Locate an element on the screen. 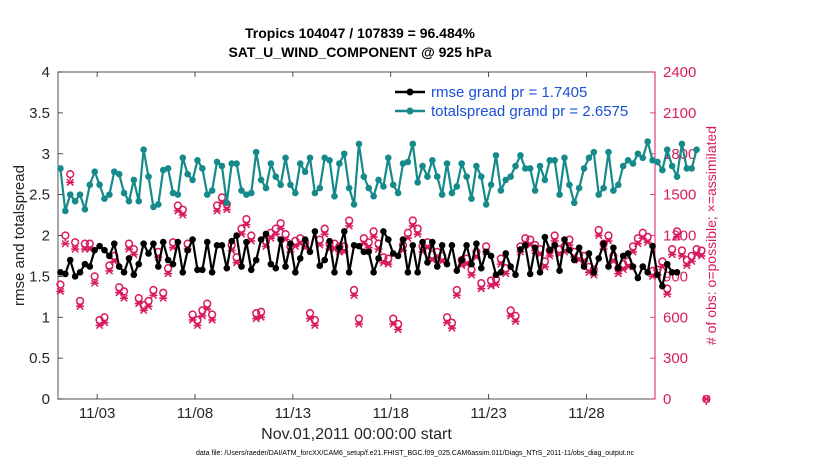 The image size is (830, 470). right-tick-label: 2400 is located at coordinates (679, 72).